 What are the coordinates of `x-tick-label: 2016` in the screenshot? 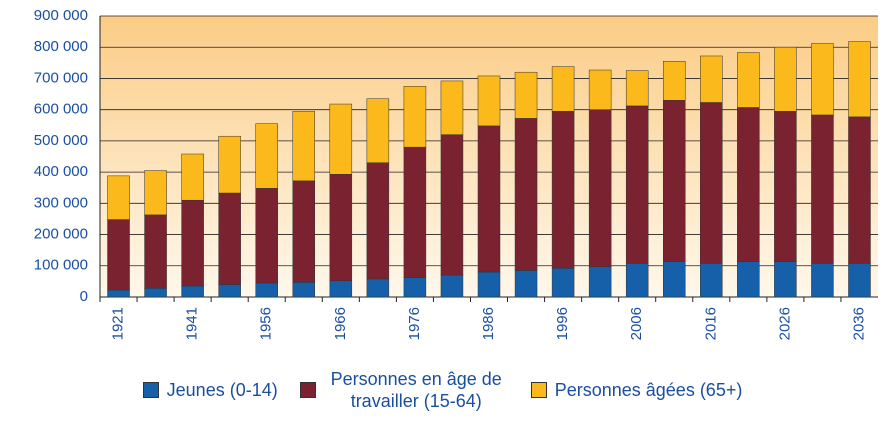 It's located at (710, 323).